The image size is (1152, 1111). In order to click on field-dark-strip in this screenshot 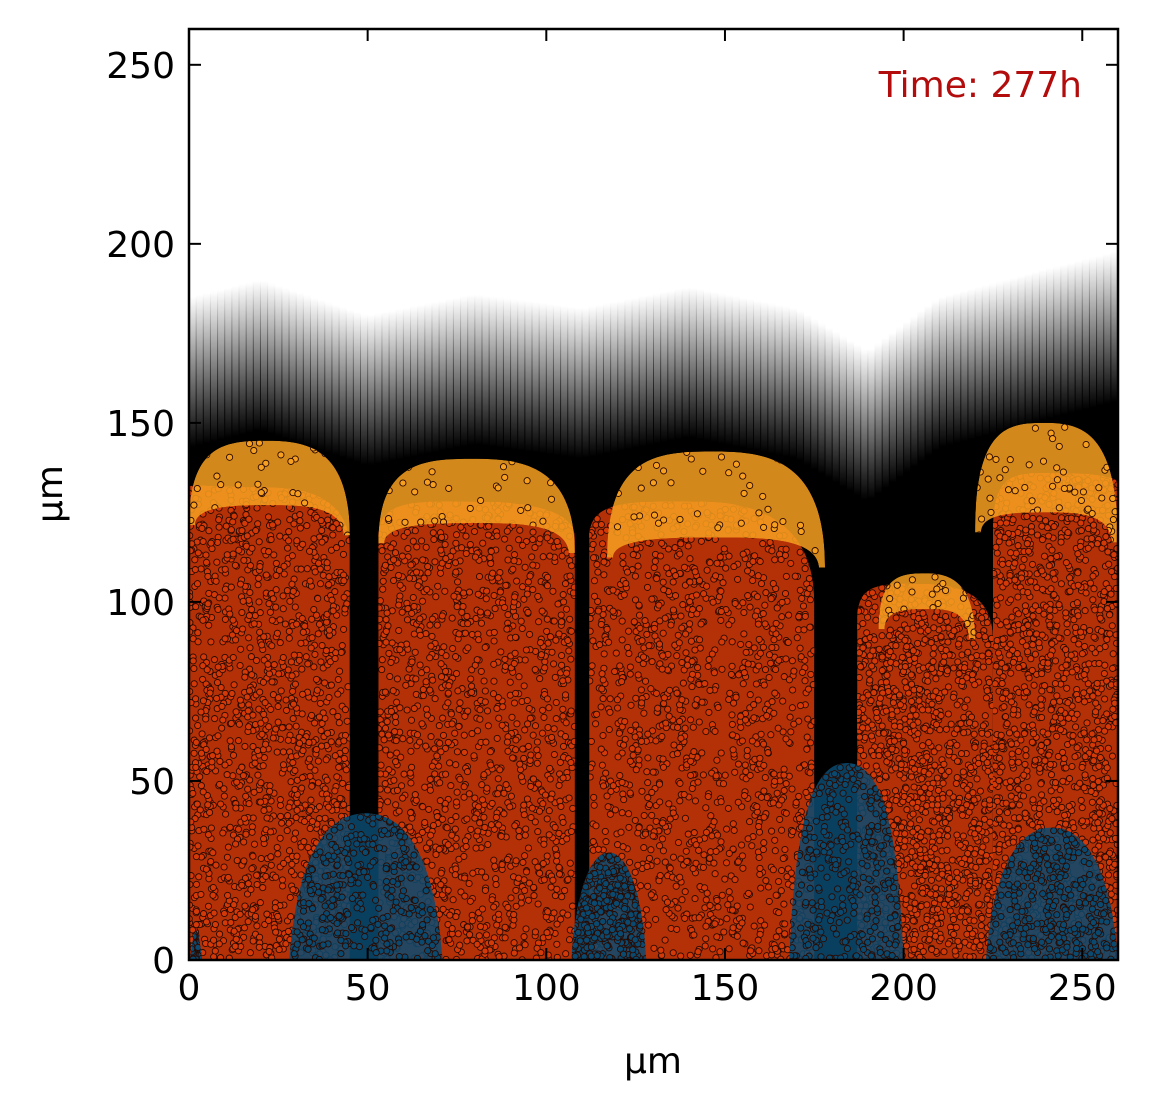, I will do `click(585, 708)`.